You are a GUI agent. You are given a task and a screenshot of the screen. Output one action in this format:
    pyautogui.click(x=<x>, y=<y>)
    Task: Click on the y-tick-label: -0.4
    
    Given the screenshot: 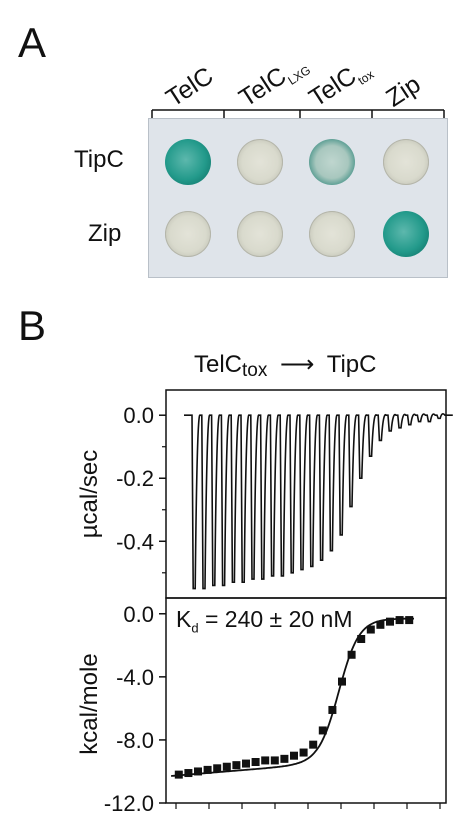 What is the action you would take?
    pyautogui.click(x=135, y=541)
    